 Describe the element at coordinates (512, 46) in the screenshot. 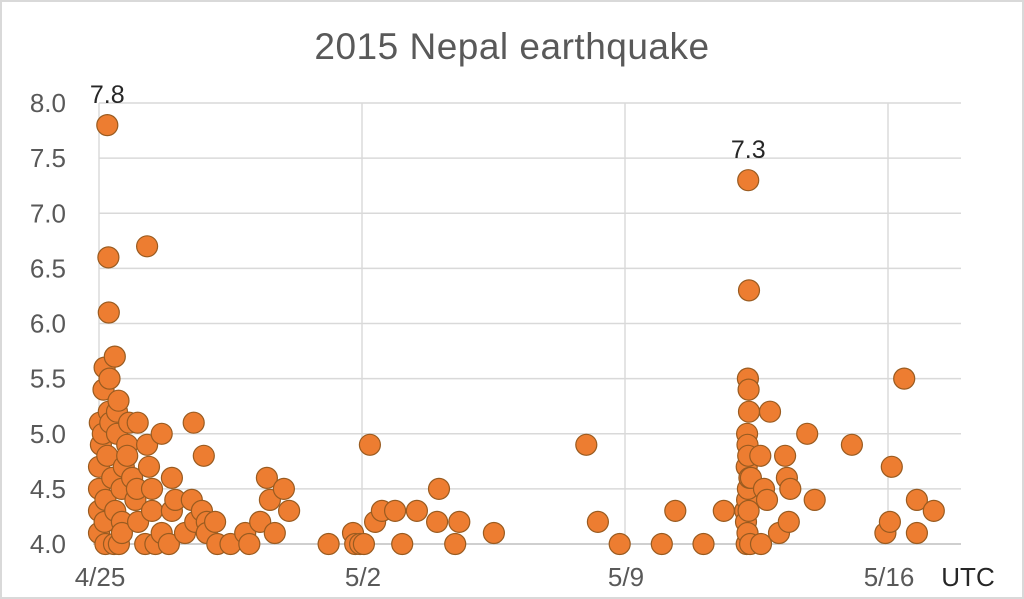

I see `chart-title: 2015 Nepal earthquake` at that location.